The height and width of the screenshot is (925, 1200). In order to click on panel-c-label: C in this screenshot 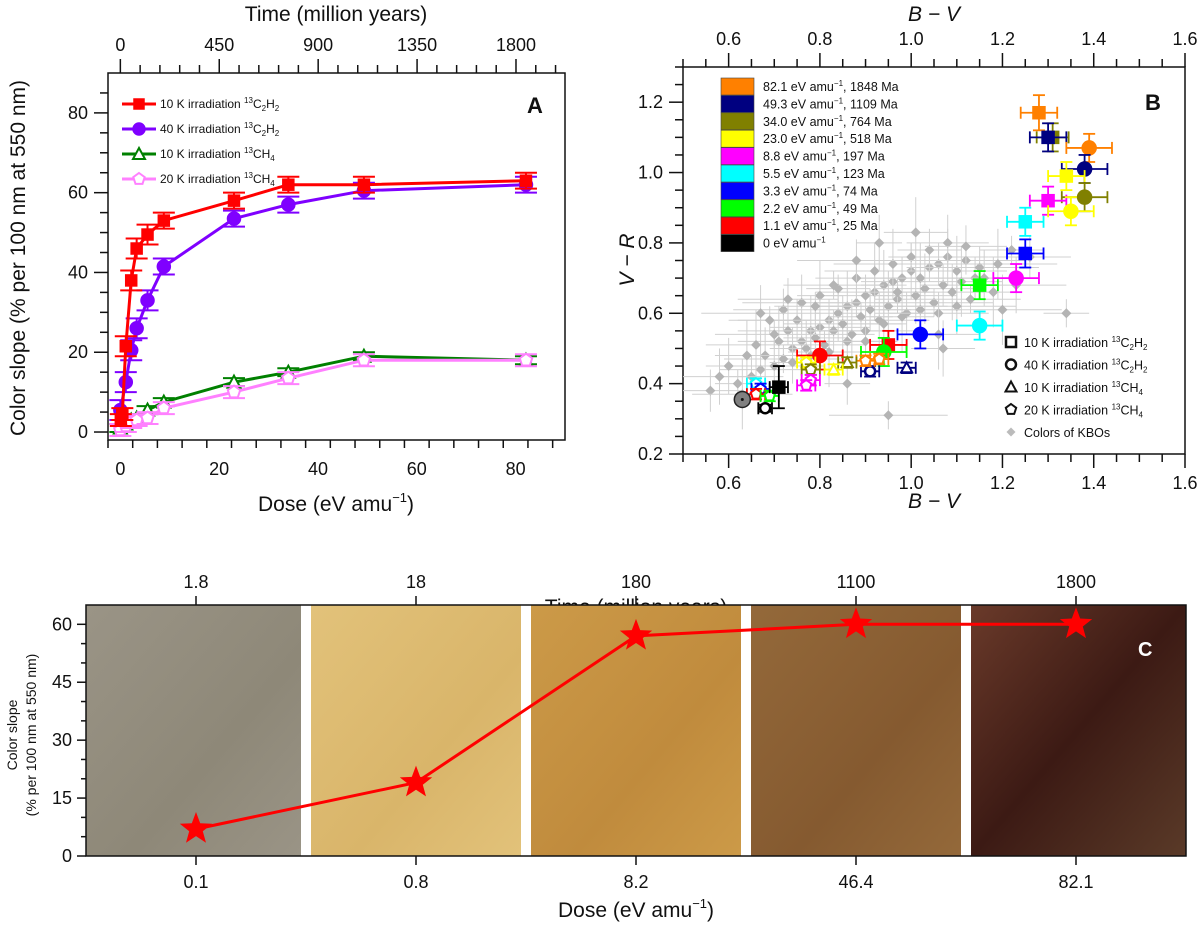, I will do `click(1145, 650)`.